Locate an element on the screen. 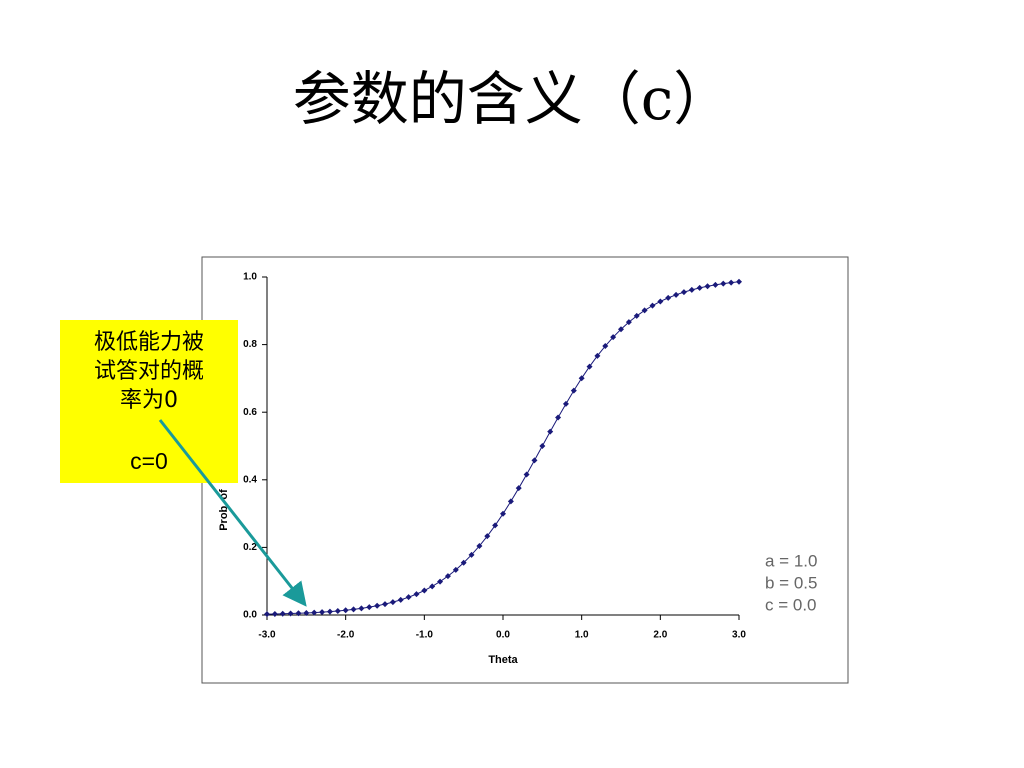 This screenshot has width=1024, height=768. parameter-label: c = 0.0 is located at coordinates (791, 604).